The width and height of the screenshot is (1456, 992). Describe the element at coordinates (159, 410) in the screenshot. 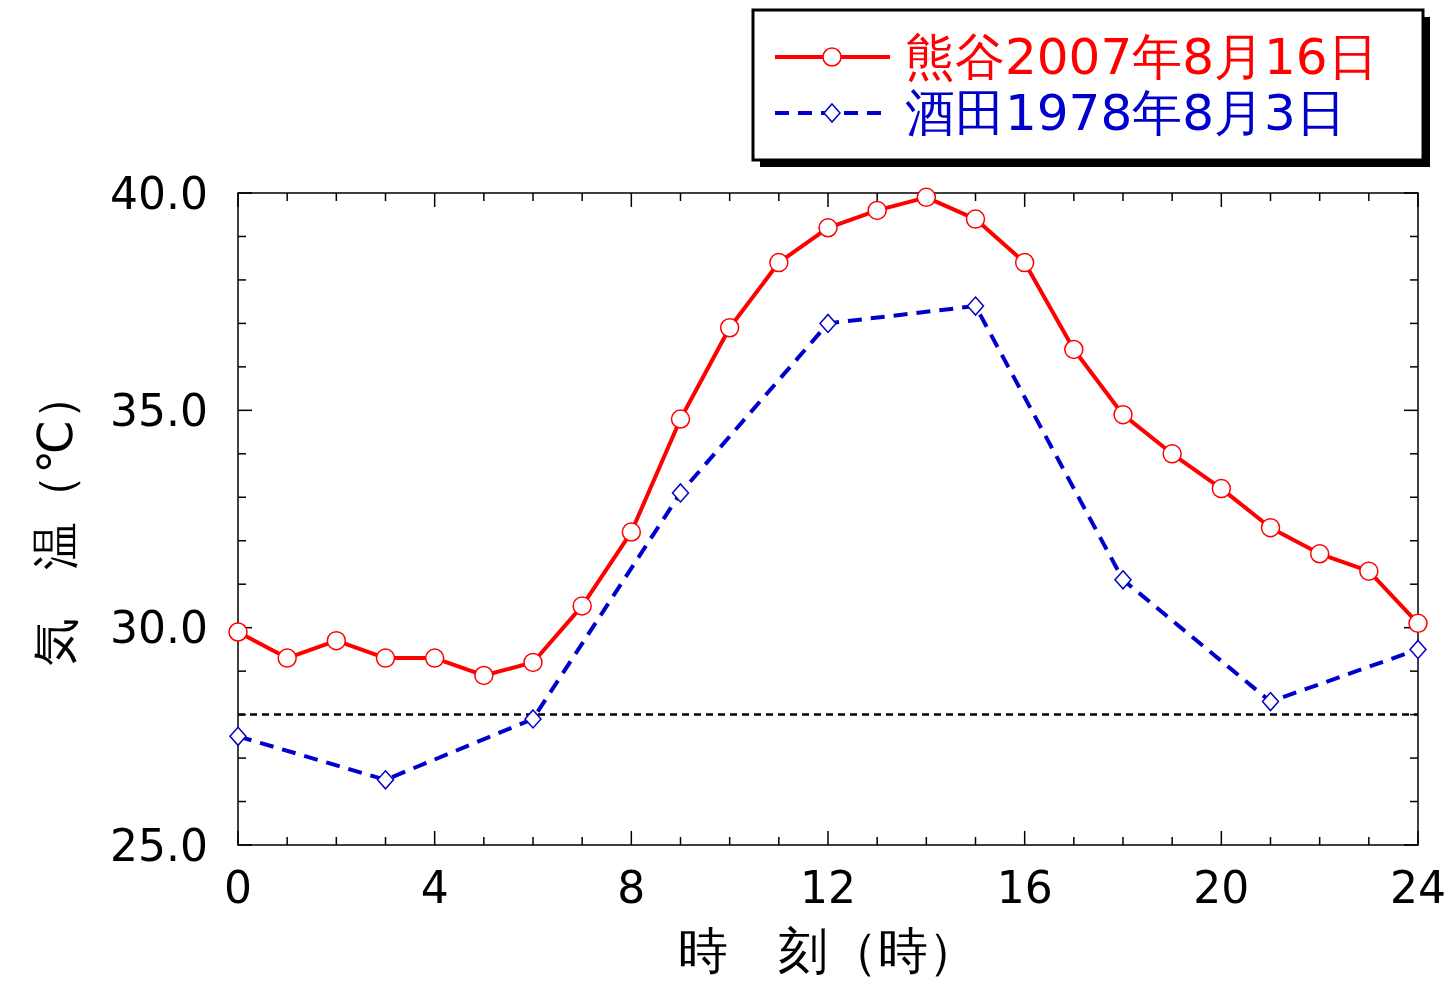

I see `y-tick-label: 35.0` at that location.